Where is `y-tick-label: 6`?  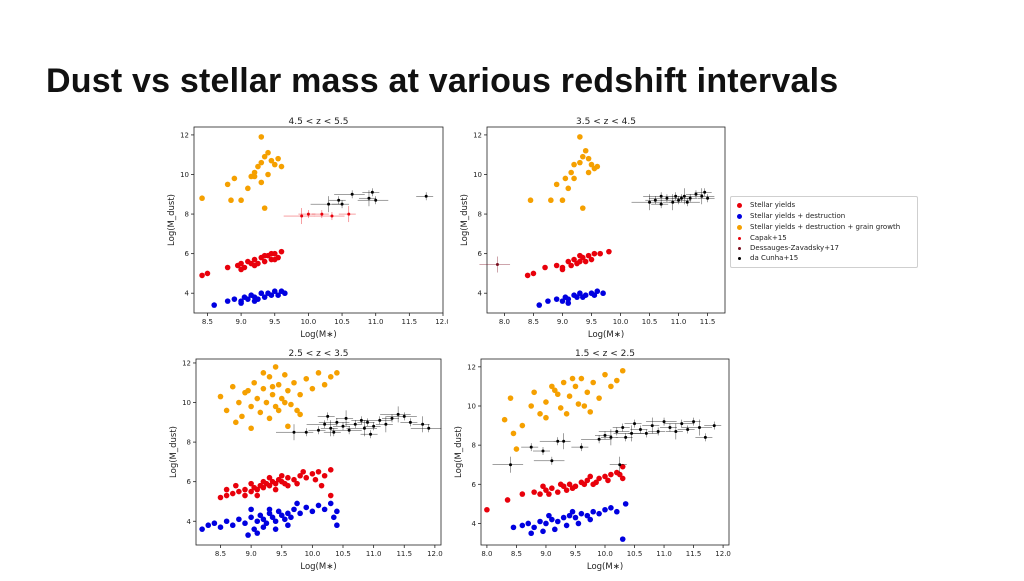 y-tick-label: 6 is located at coordinates (480, 254).